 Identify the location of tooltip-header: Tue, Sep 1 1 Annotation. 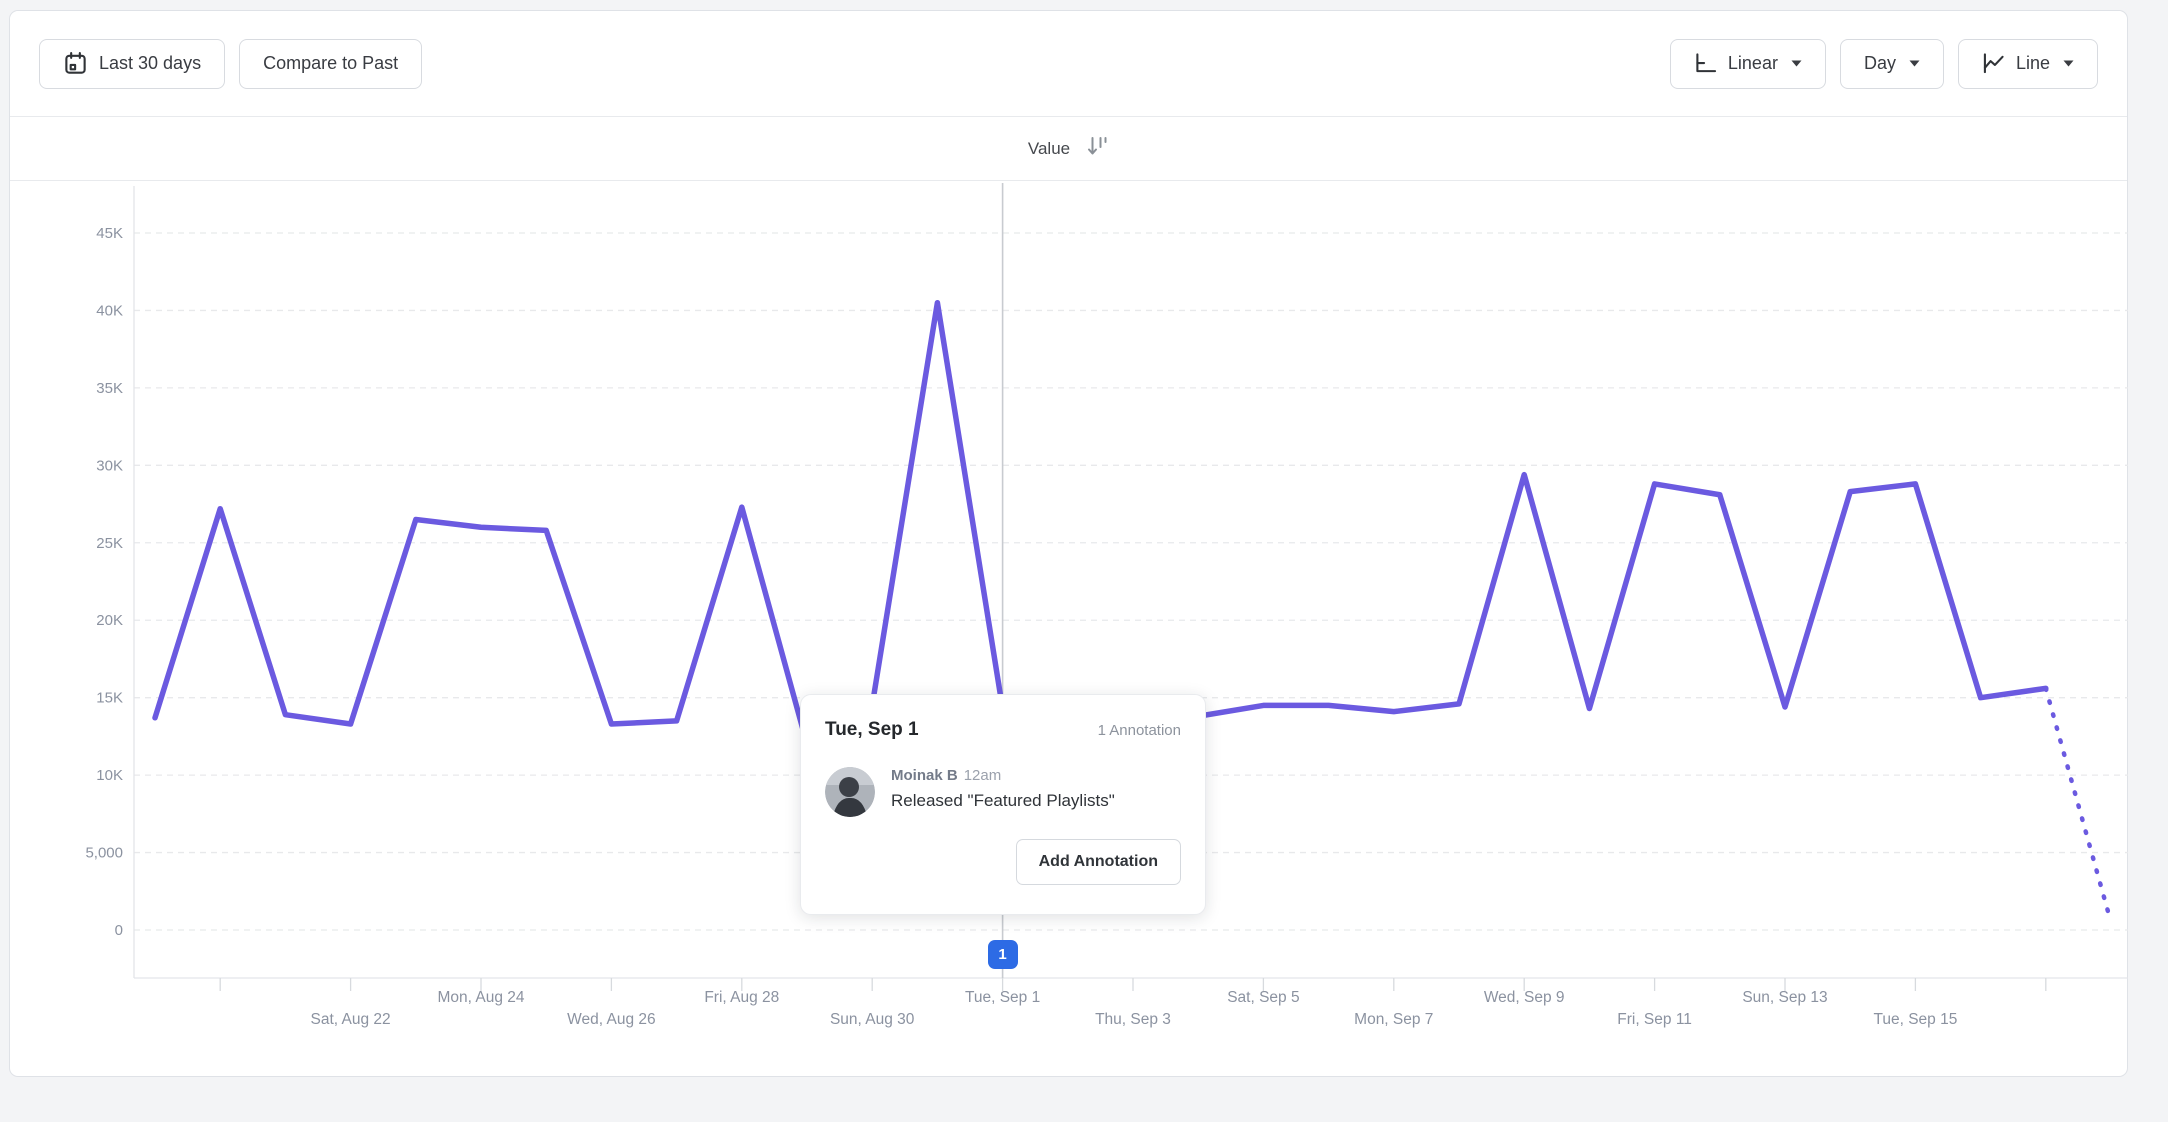
(1003, 730).